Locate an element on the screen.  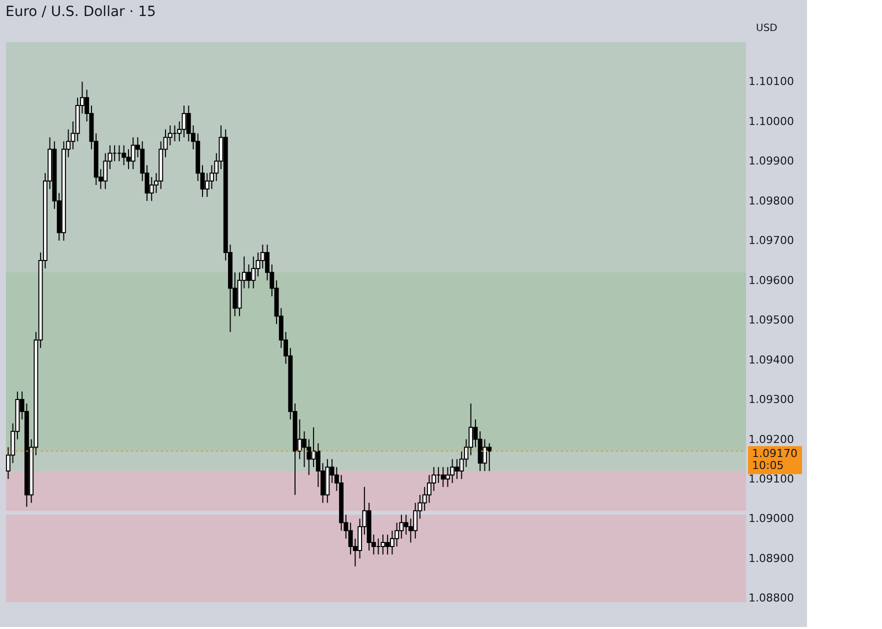
y-tick-label: 1.08900 is located at coordinates (771, 558).